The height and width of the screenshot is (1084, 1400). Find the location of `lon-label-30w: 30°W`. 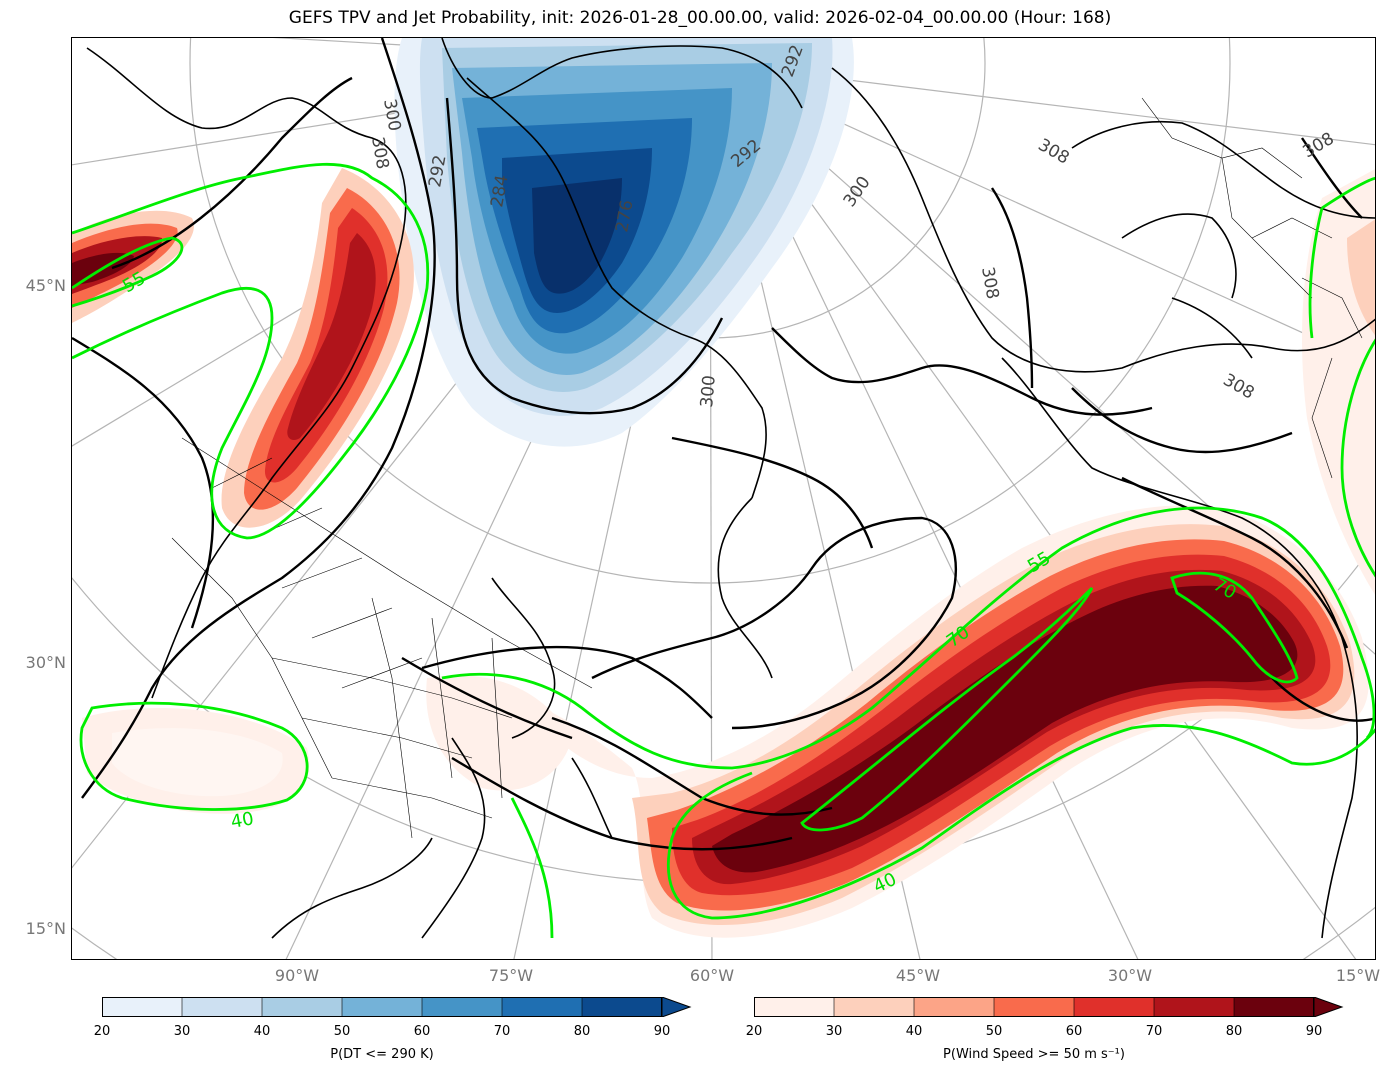

lon-label-30w: 30°W is located at coordinates (1130, 975).